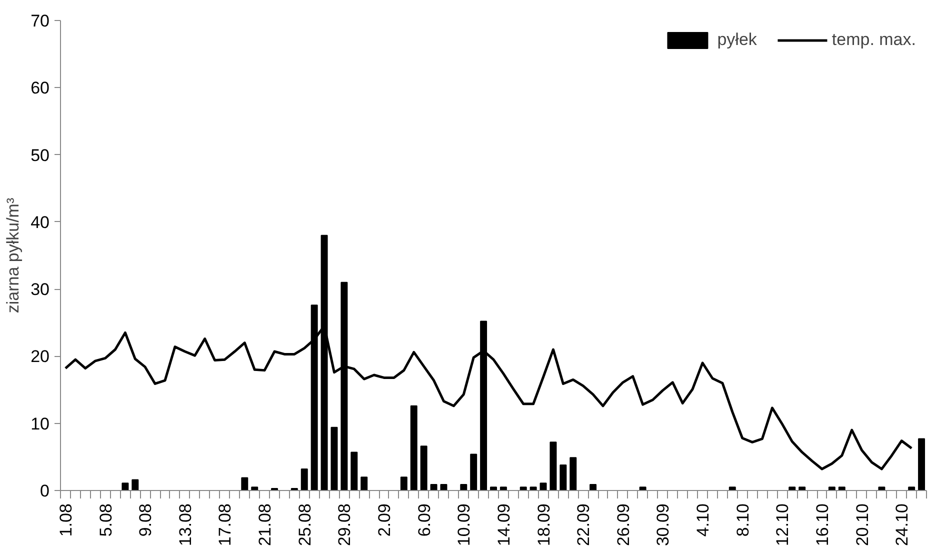 The image size is (932, 549). I want to click on x-tick-label: 6.09, so click(424, 520).